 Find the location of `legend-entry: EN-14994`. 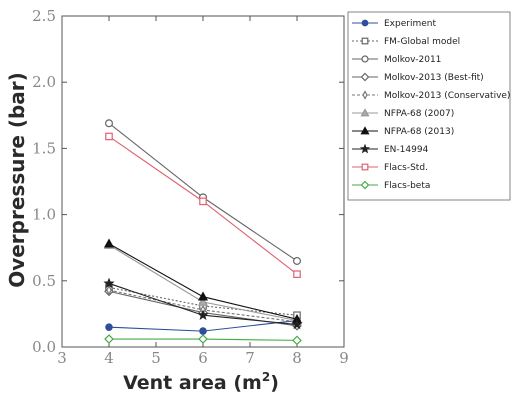

legend-entry: EN-14994 is located at coordinates (390, 149).